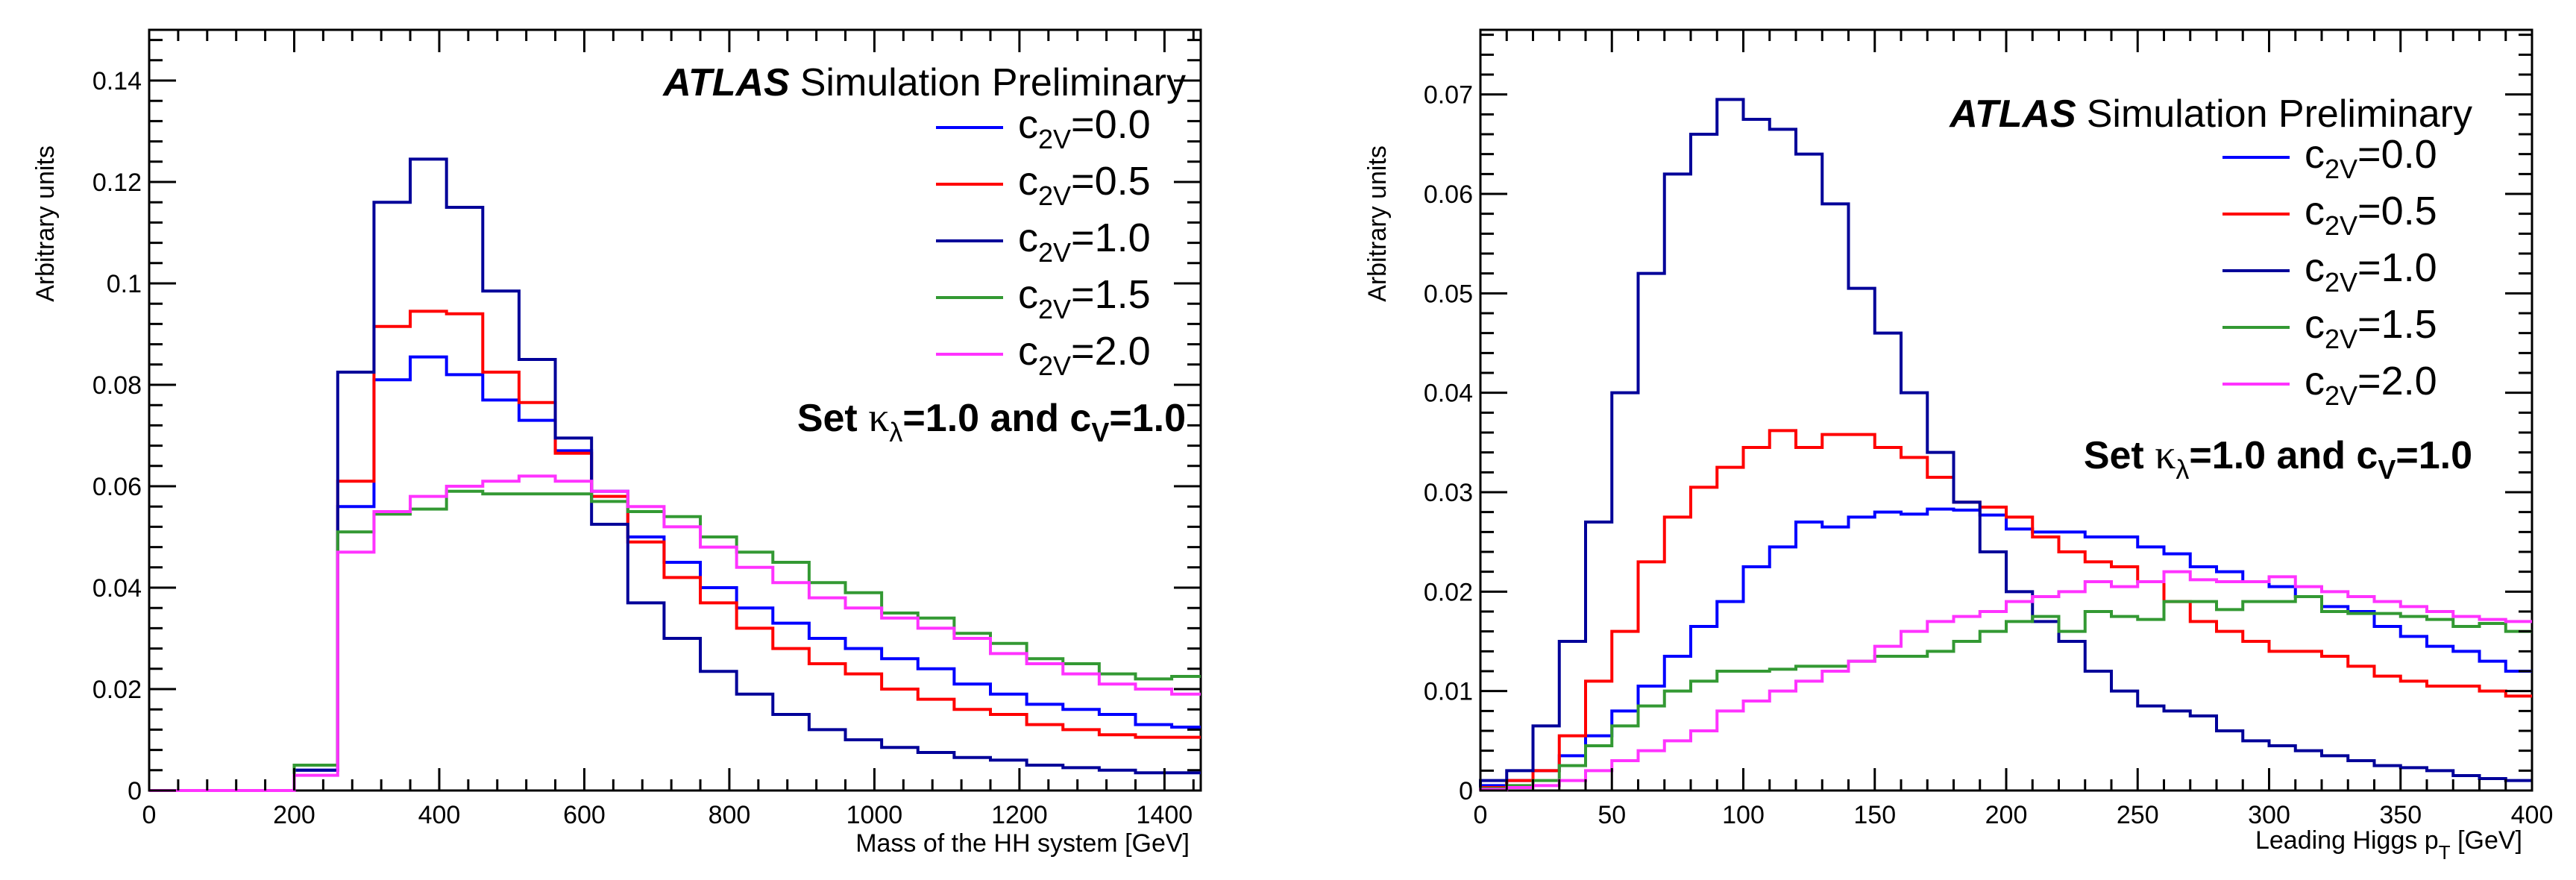 The height and width of the screenshot is (880, 2576). Describe the element at coordinates (1612, 815) in the screenshot. I see `right-x-tick-label: 50` at that location.